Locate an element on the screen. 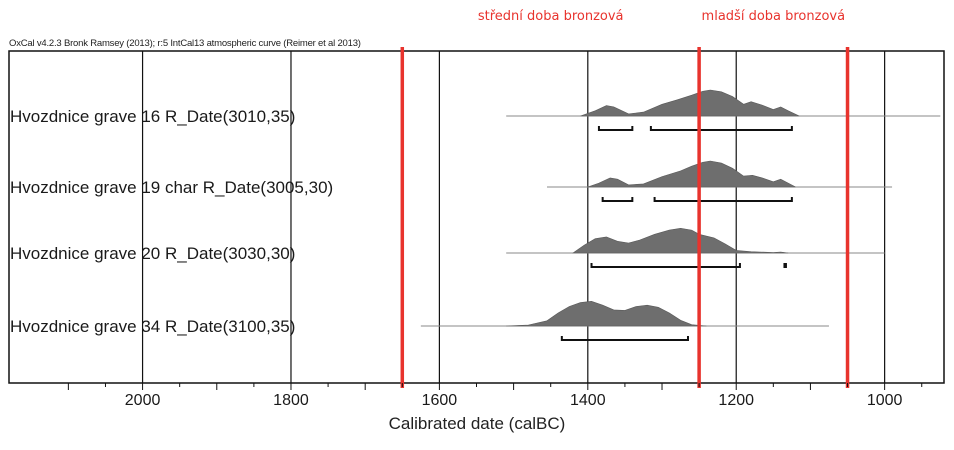 This screenshot has height=450, width=954. x-tick-label: 1000 is located at coordinates (885, 400).